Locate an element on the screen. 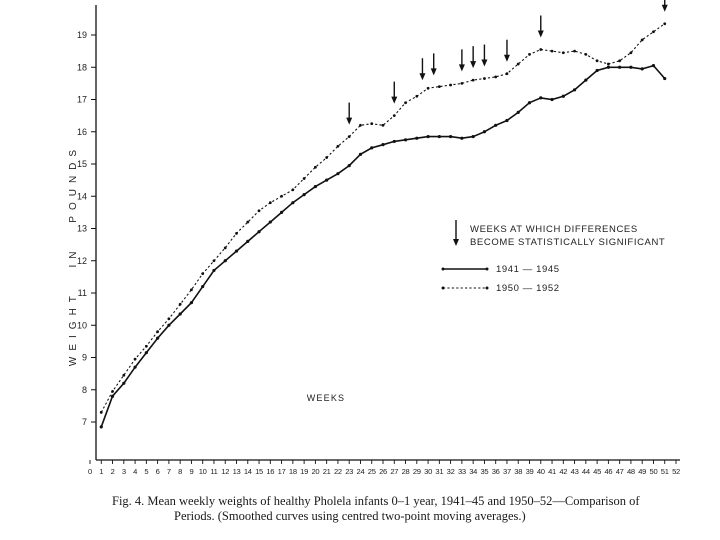  legend-arrow-note-line2: BECOME STATISTICALLY SIGNIFICANT is located at coordinates (567, 242).